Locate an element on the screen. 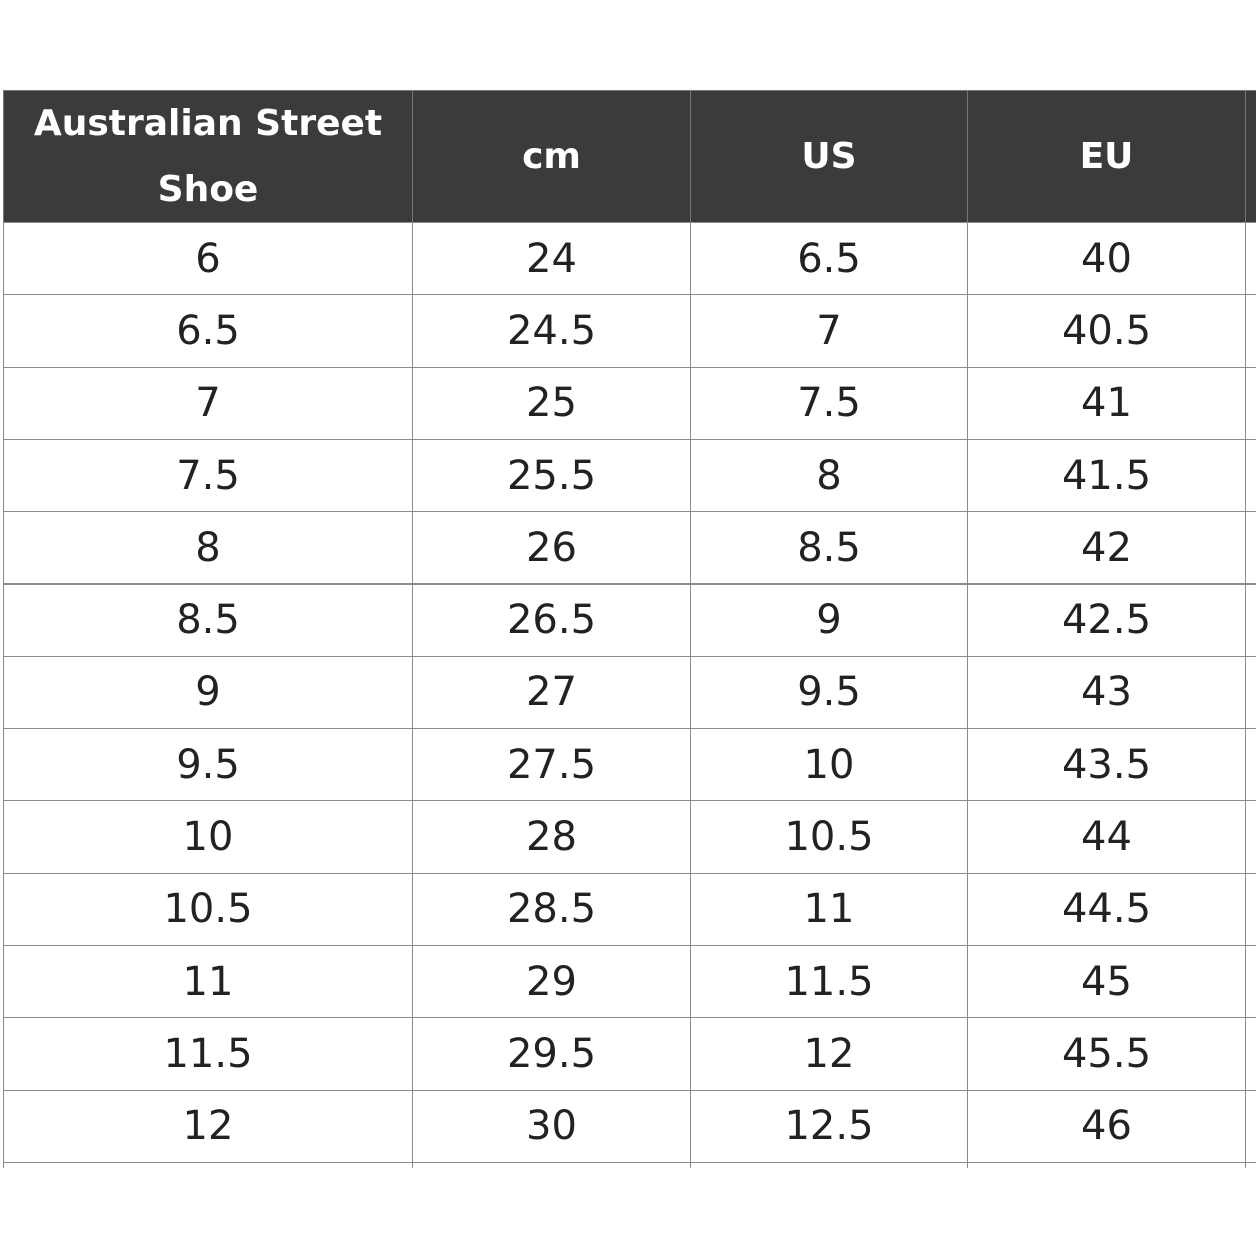 The height and width of the screenshot is (1256, 1256). table-cell: 29 is located at coordinates (551, 982).